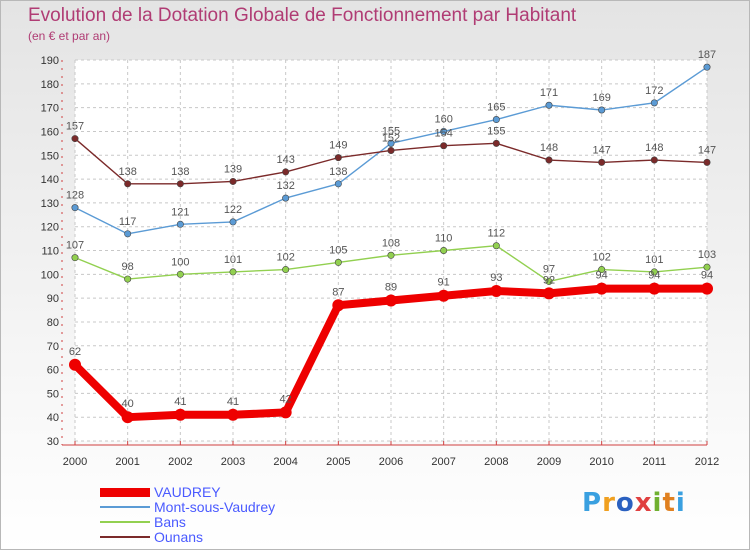  What do you see at coordinates (69, 36) in the screenshot?
I see `chart-subtitle: (en € et par an)` at bounding box center [69, 36].